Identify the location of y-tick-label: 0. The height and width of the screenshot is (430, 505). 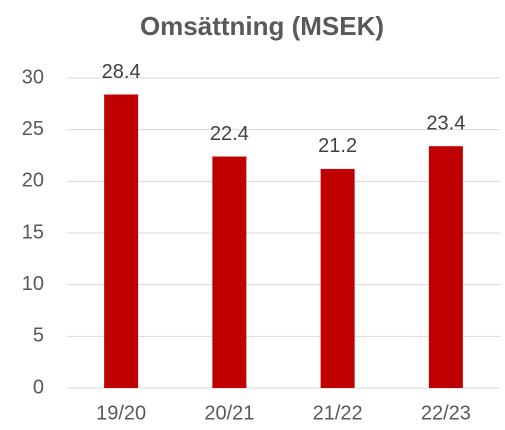
(38, 387).